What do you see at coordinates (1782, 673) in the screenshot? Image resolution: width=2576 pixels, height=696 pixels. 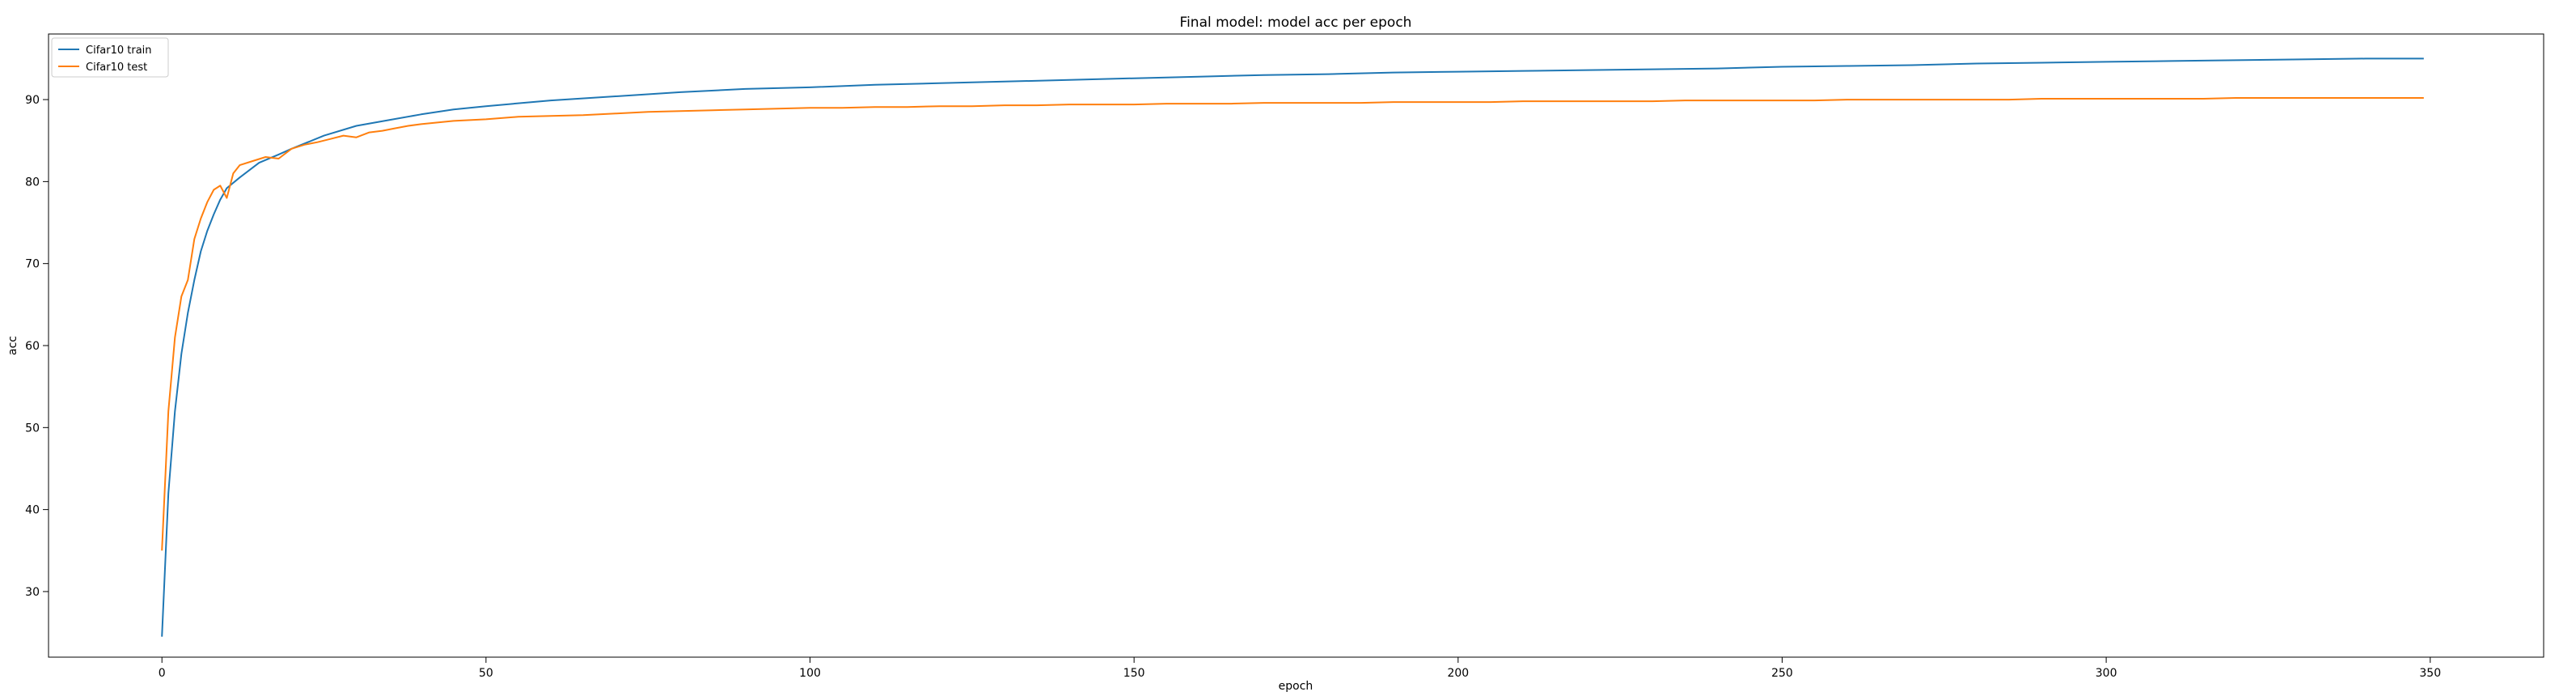 I see `x-tick-label: 250` at bounding box center [1782, 673].